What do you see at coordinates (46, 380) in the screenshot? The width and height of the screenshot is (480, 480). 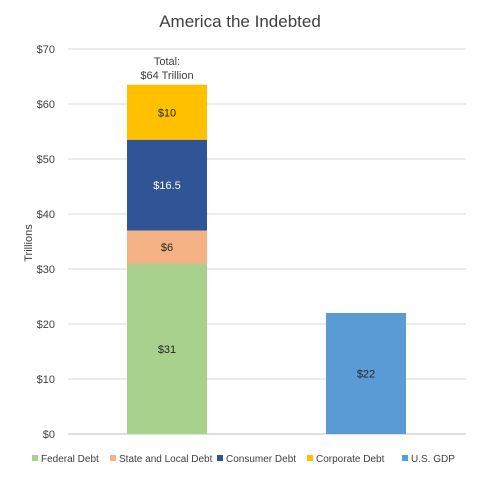 I see `y-tick-label: $10` at bounding box center [46, 380].